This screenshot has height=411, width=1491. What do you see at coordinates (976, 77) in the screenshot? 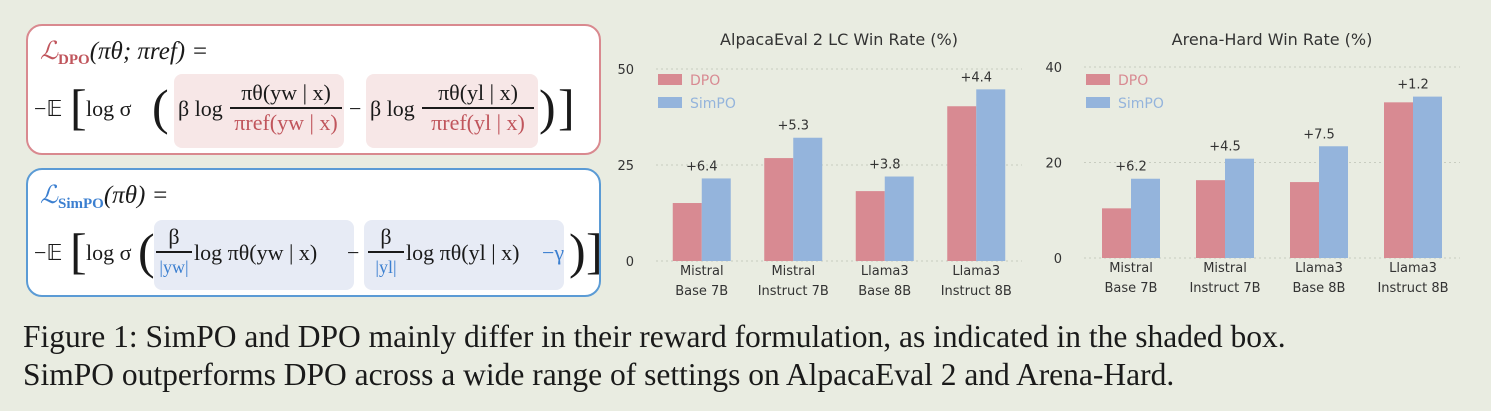
I see `delta-annotation: +4.4` at bounding box center [976, 77].